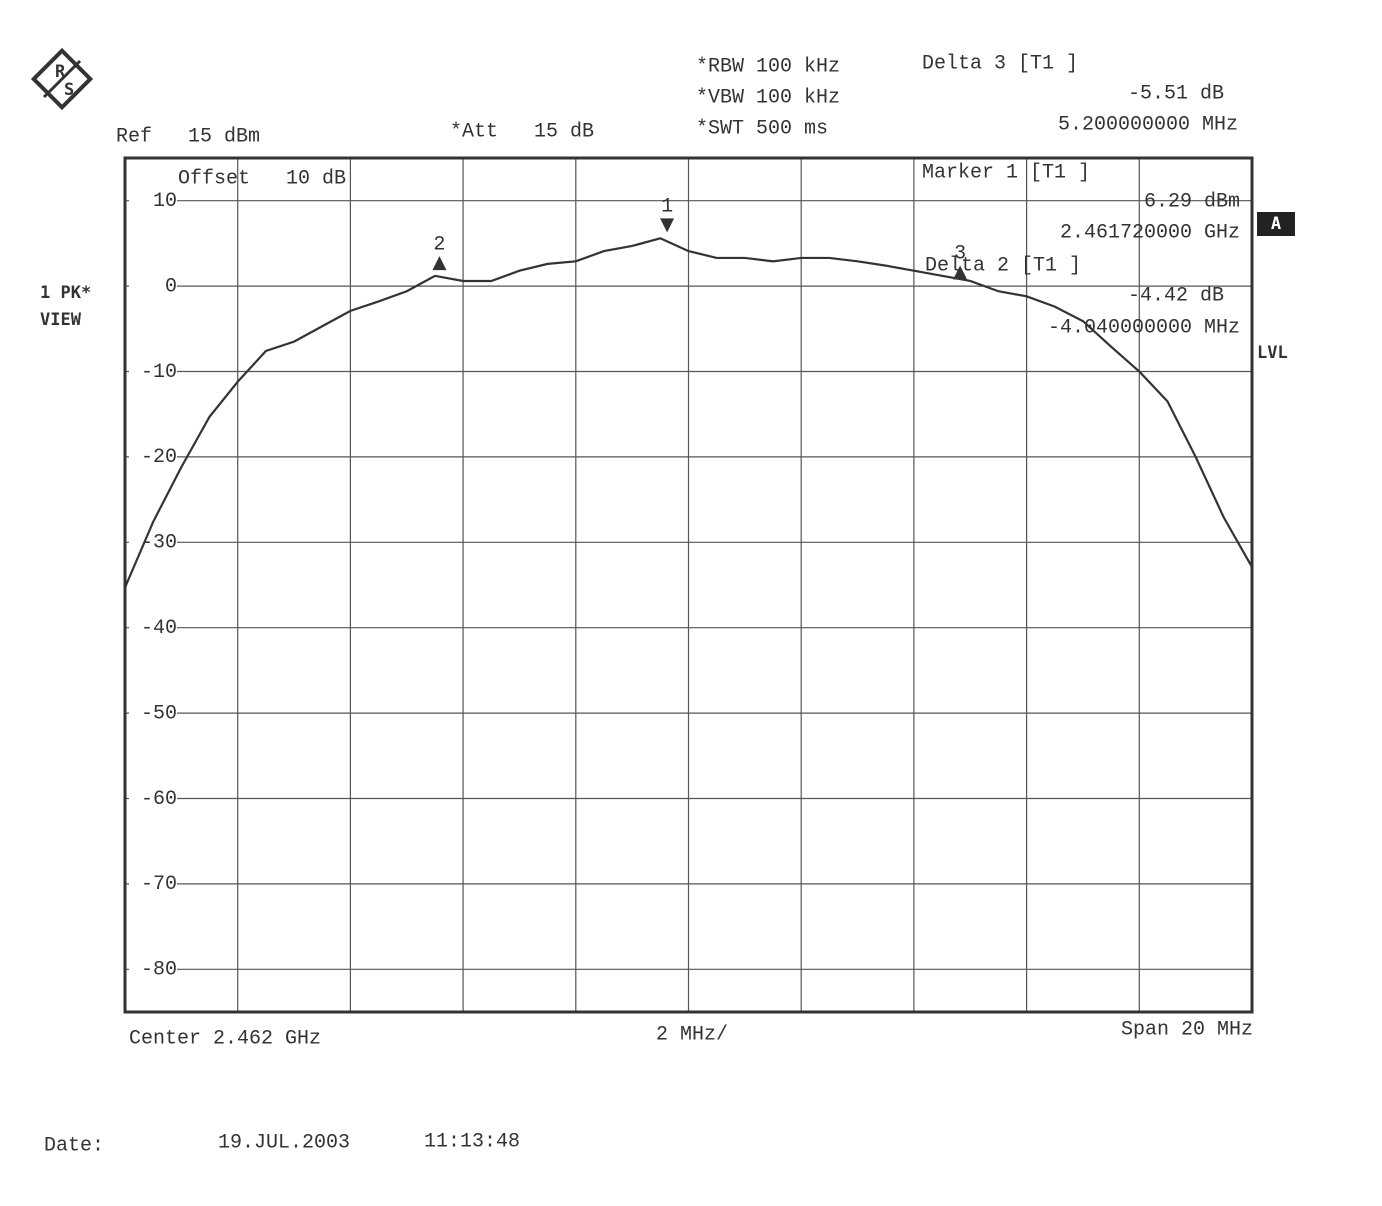  I want to click on y-tick-label: -10, so click(159, 372).